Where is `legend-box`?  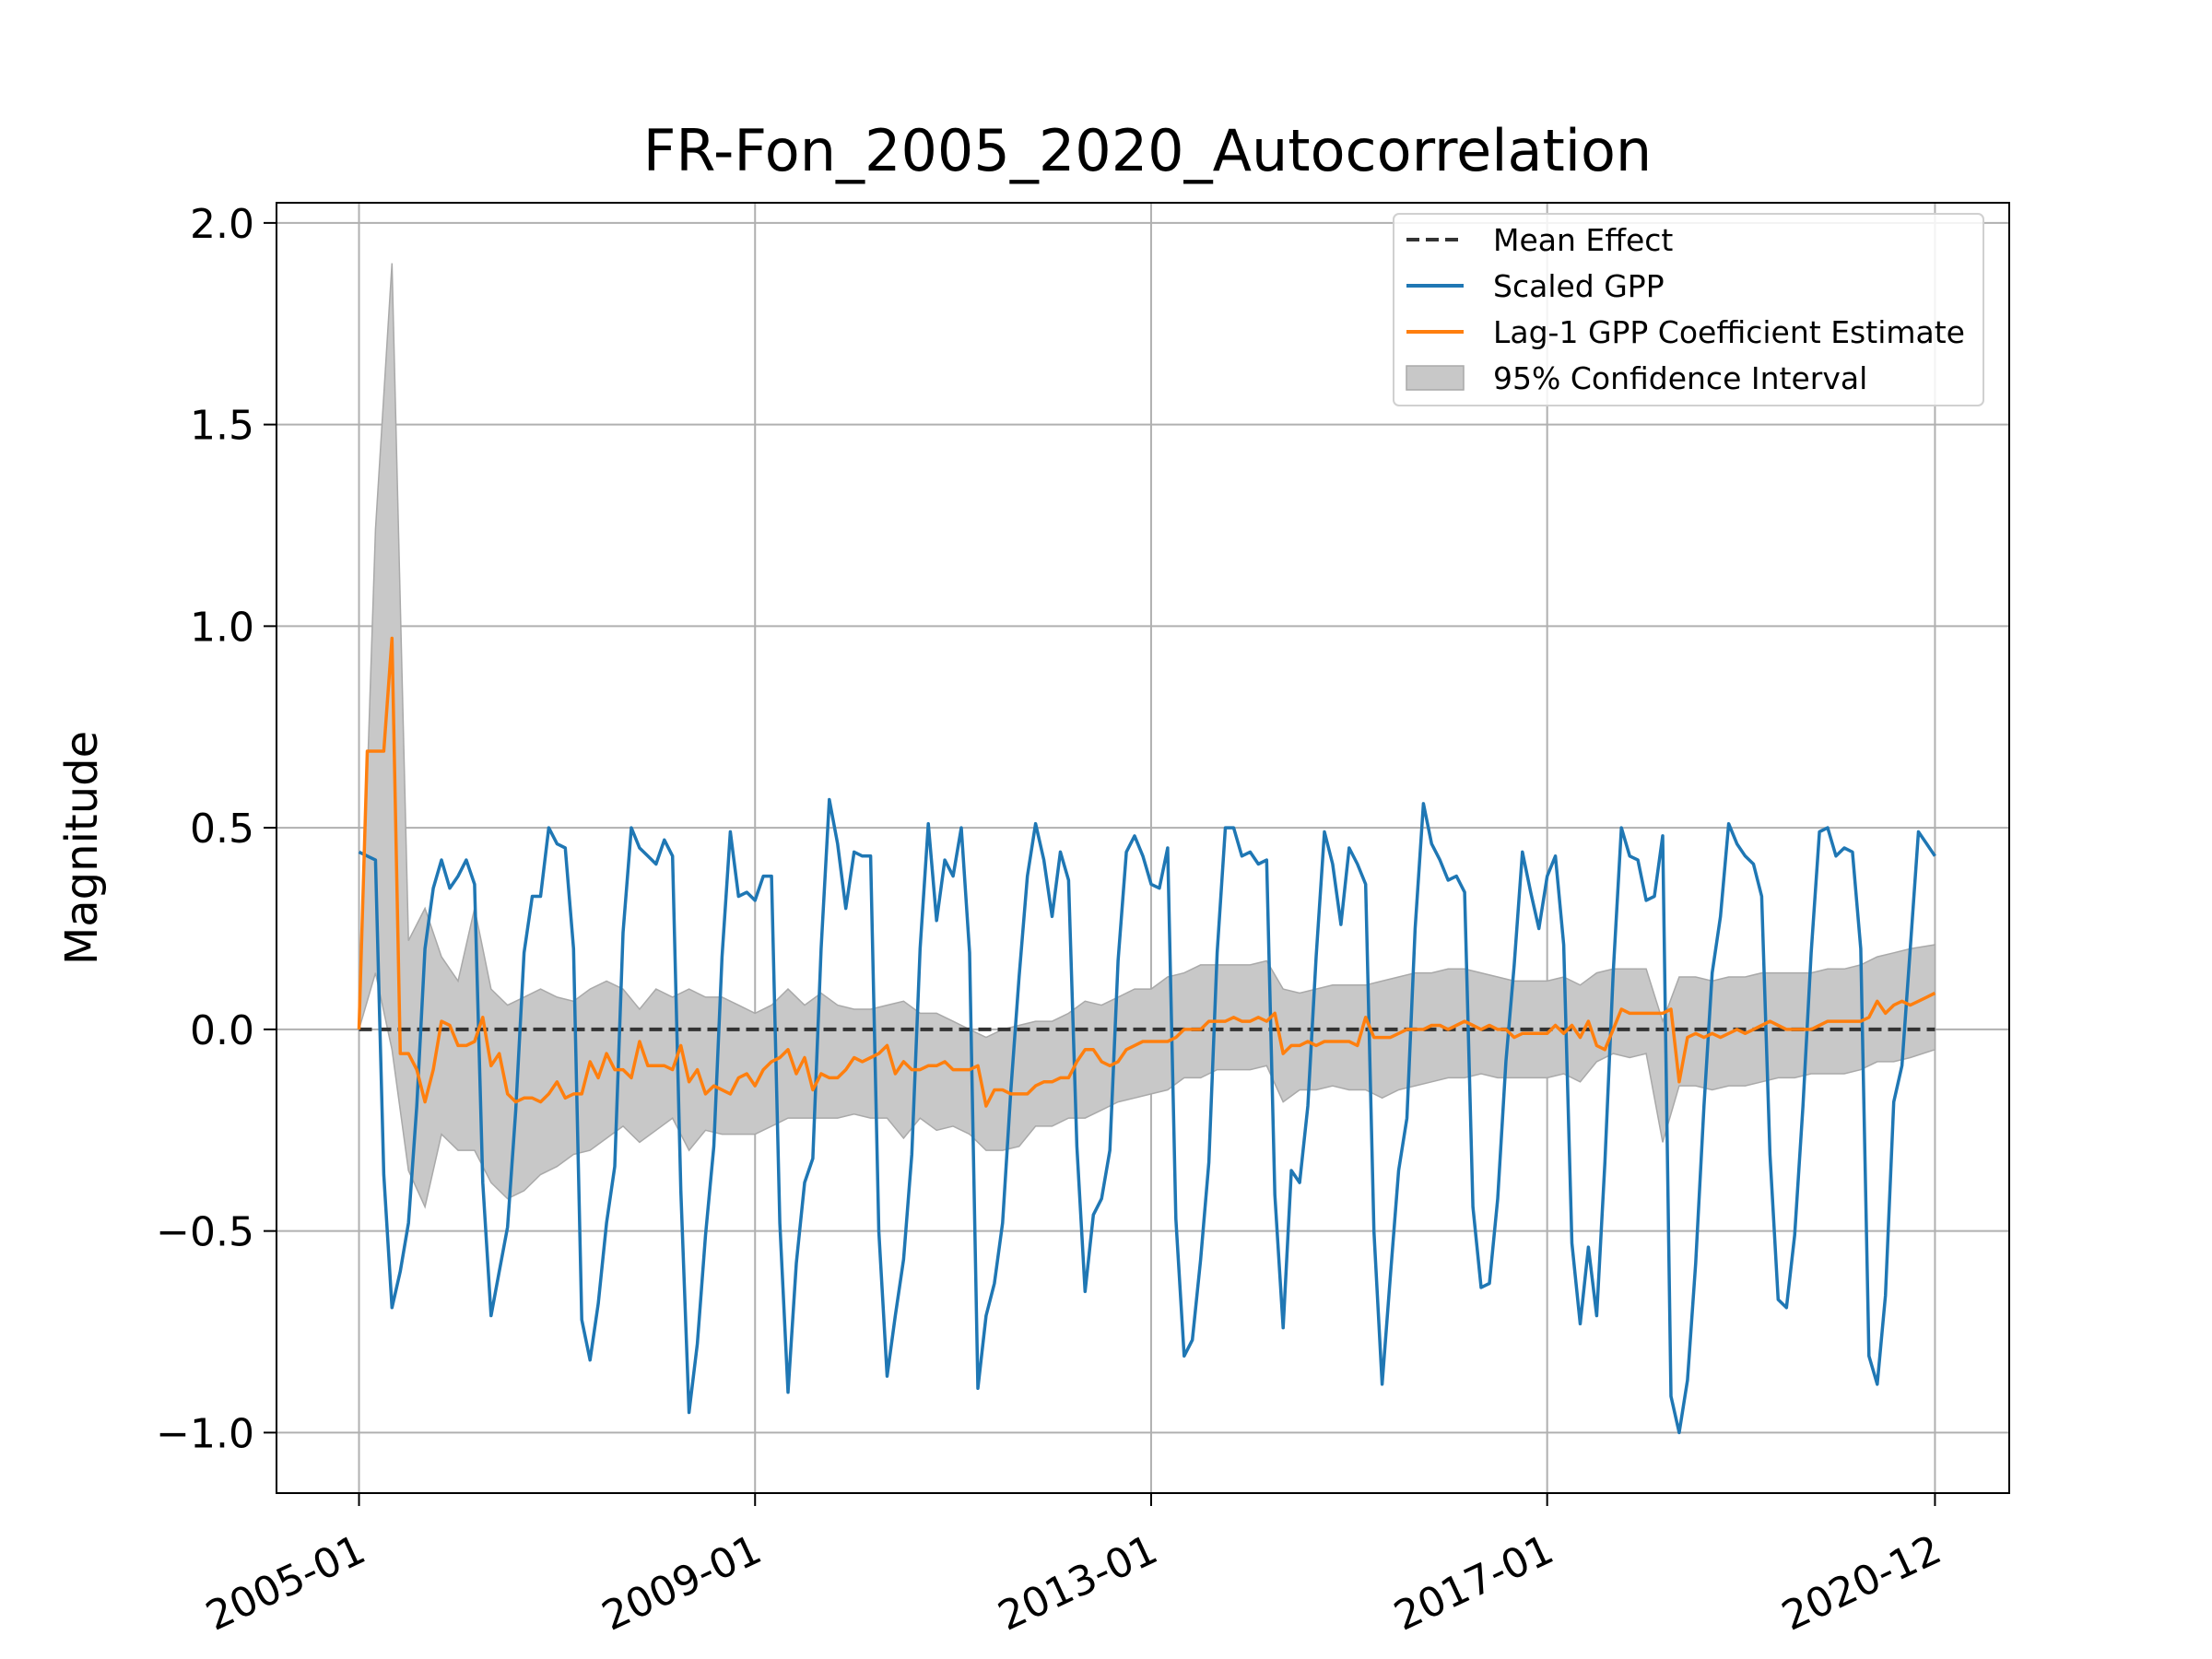
legend-box is located at coordinates (1688, 309).